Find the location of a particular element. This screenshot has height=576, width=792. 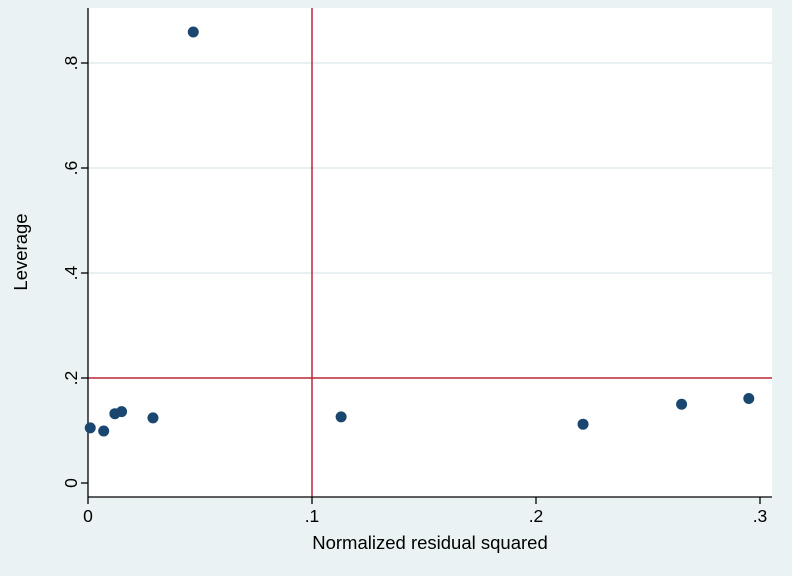

y-tick-label: .2 is located at coordinates (71, 378).